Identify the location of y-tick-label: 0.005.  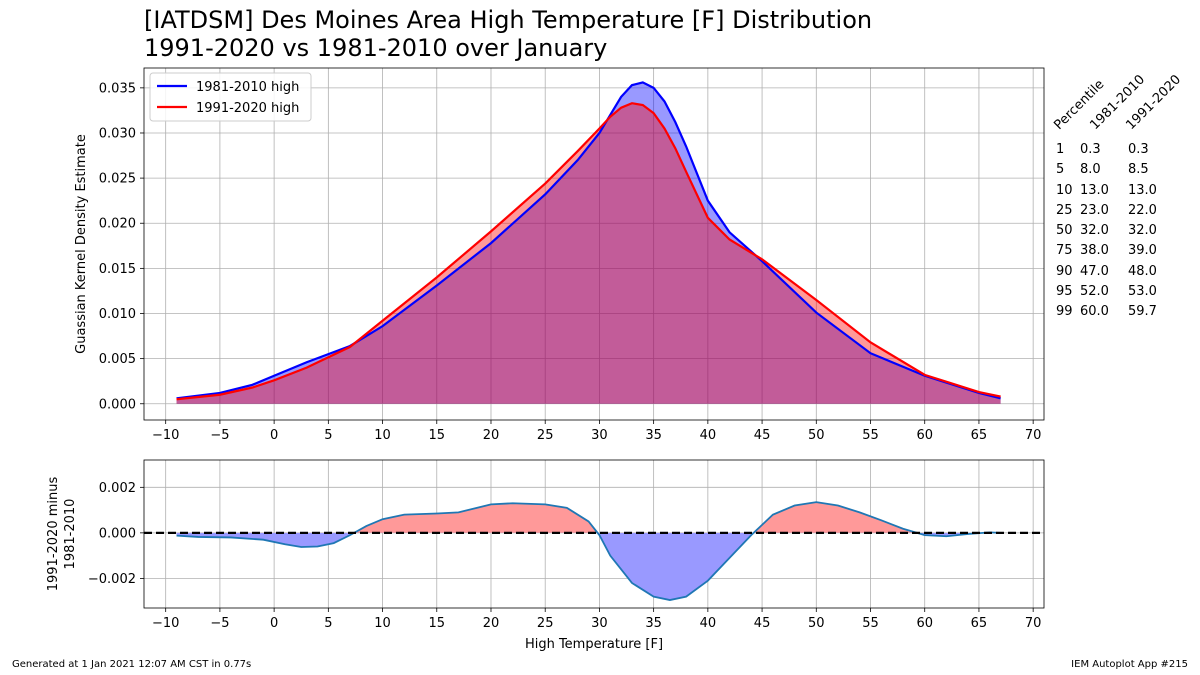
(117, 359).